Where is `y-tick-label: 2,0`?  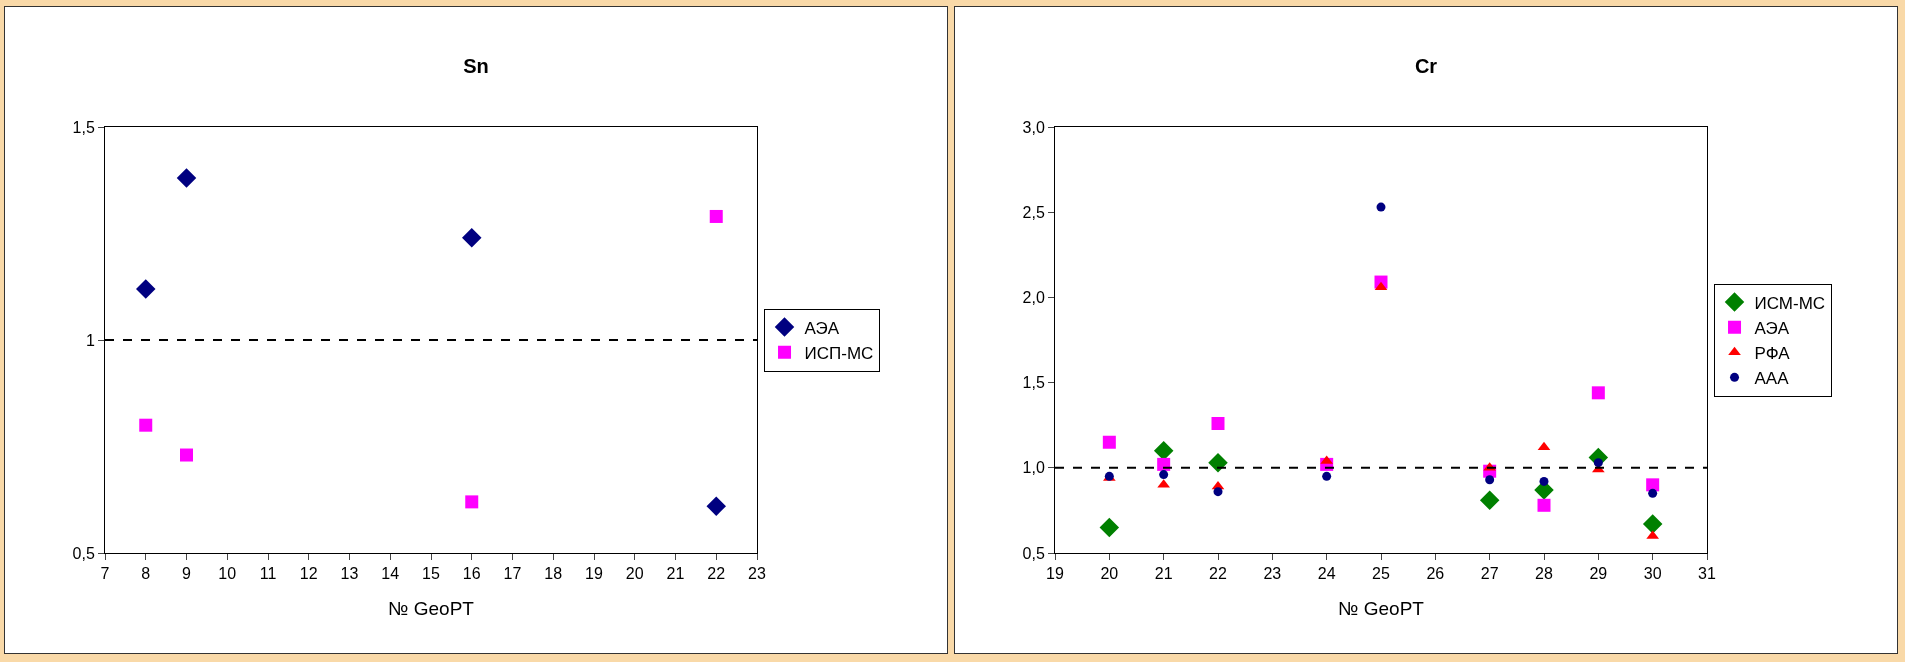
y-tick-label: 2,0 is located at coordinates (1033, 297).